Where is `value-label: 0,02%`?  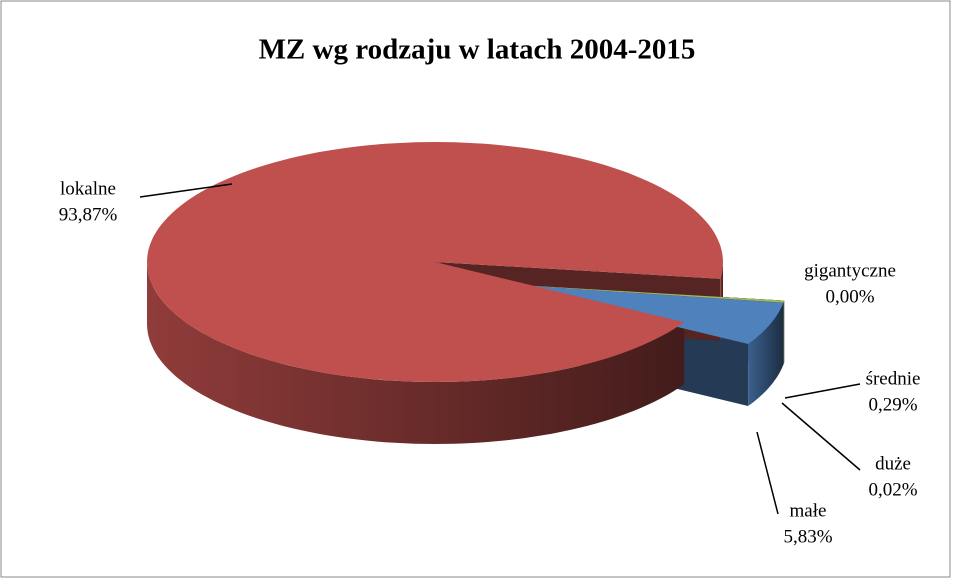
value-label: 0,02% is located at coordinates (892, 489).